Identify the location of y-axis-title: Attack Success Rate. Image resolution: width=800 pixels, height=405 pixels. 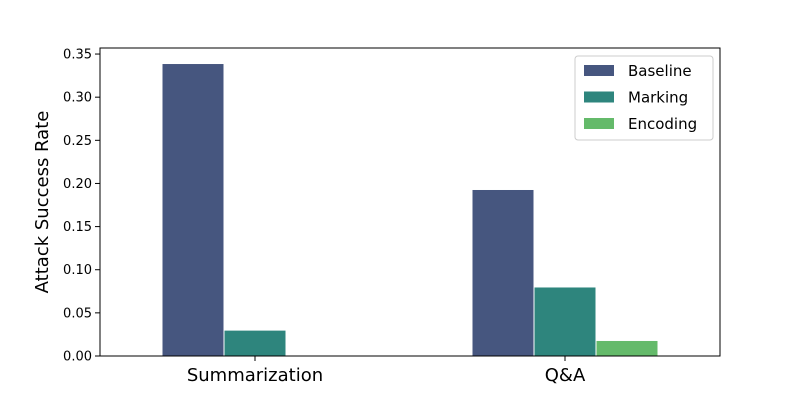
(42, 202).